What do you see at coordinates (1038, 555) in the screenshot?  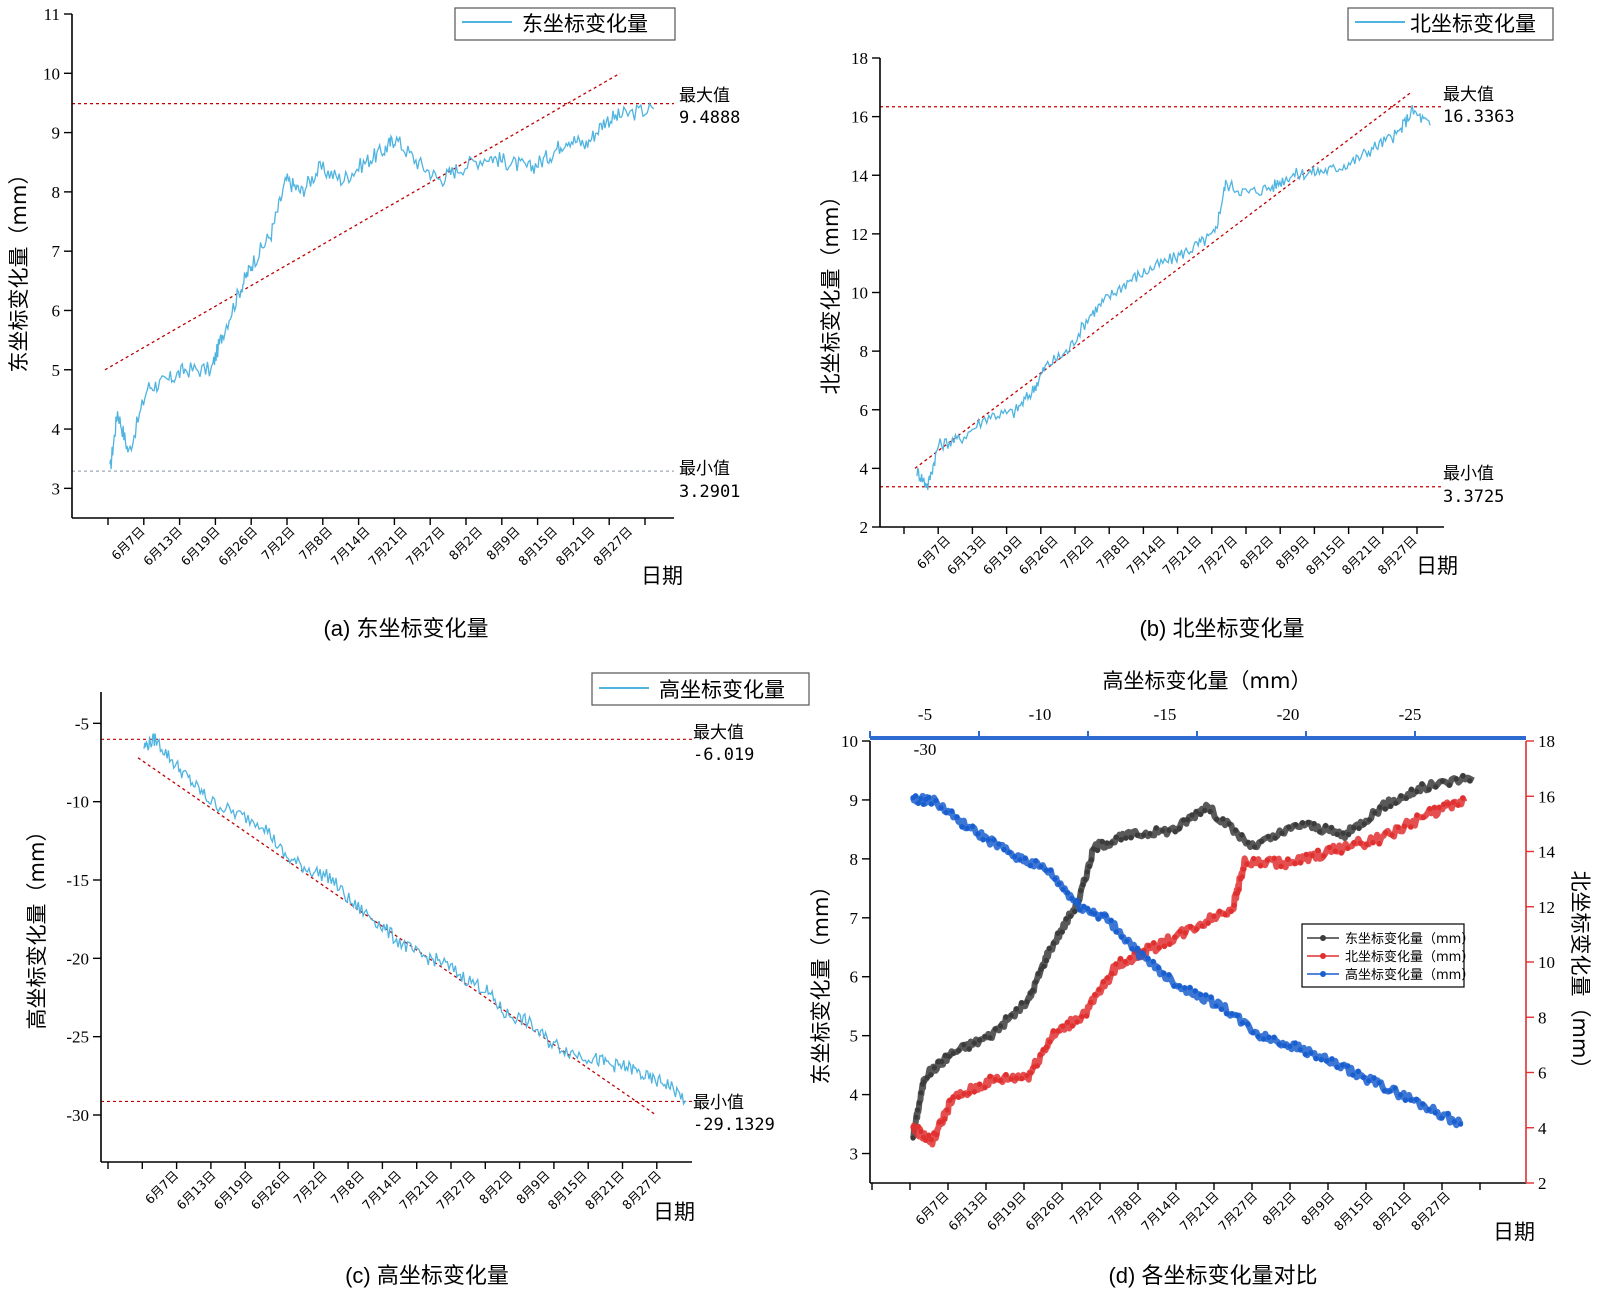 I see `x-date-label: 6月26日` at bounding box center [1038, 555].